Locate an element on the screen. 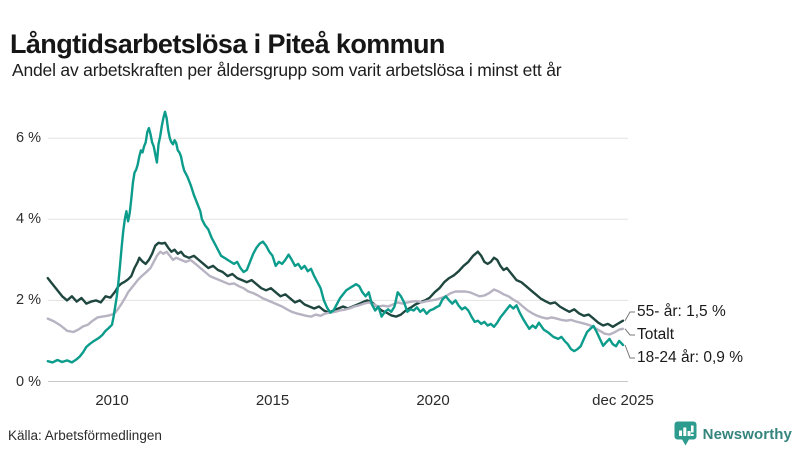 The height and width of the screenshot is (450, 800). newsworthy-brand-label: Newsworthy is located at coordinates (747, 434).